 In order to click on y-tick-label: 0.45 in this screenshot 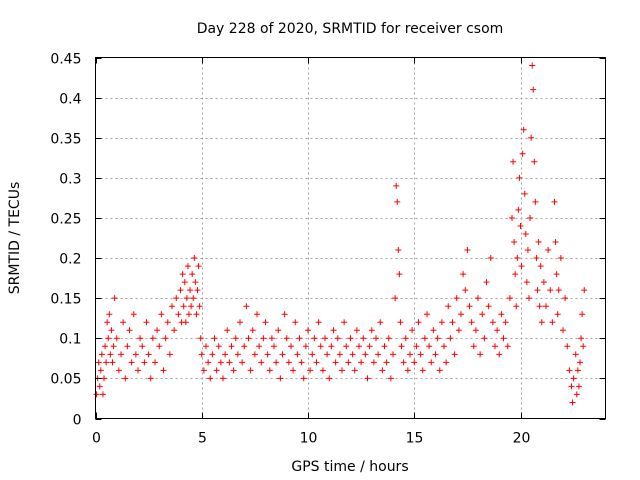, I will do `click(65, 60)`.